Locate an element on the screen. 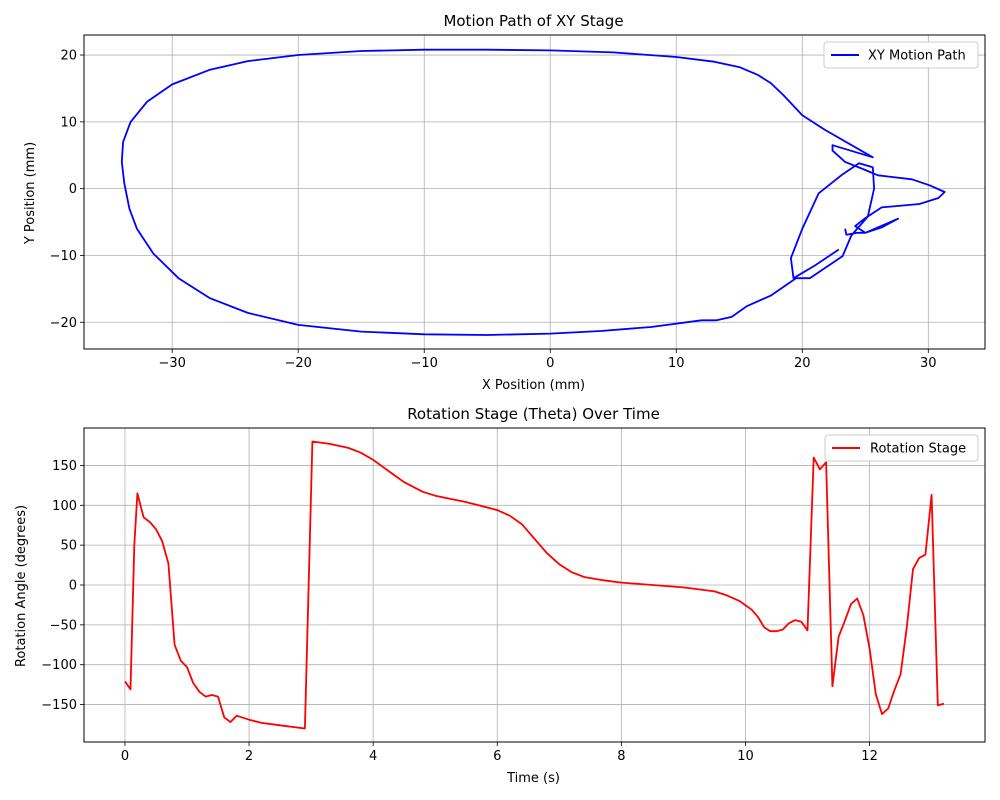 This screenshot has height=800, width=1000. legend: XY Motion Path is located at coordinates (901, 55).